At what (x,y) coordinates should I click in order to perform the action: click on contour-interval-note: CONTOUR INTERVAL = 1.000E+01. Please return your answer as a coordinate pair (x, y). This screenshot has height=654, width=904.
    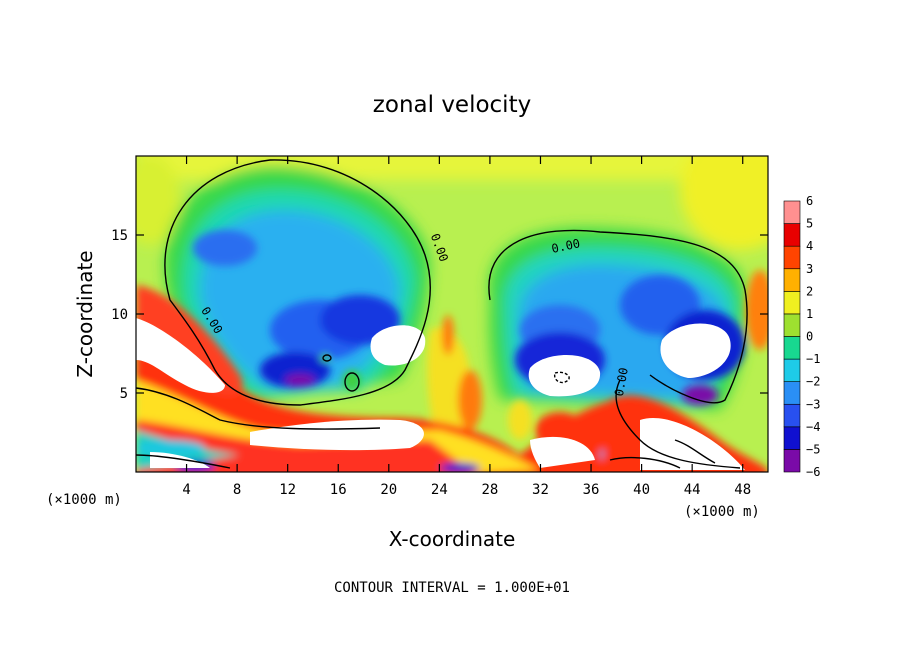
    Looking at the image, I should click on (452, 588).